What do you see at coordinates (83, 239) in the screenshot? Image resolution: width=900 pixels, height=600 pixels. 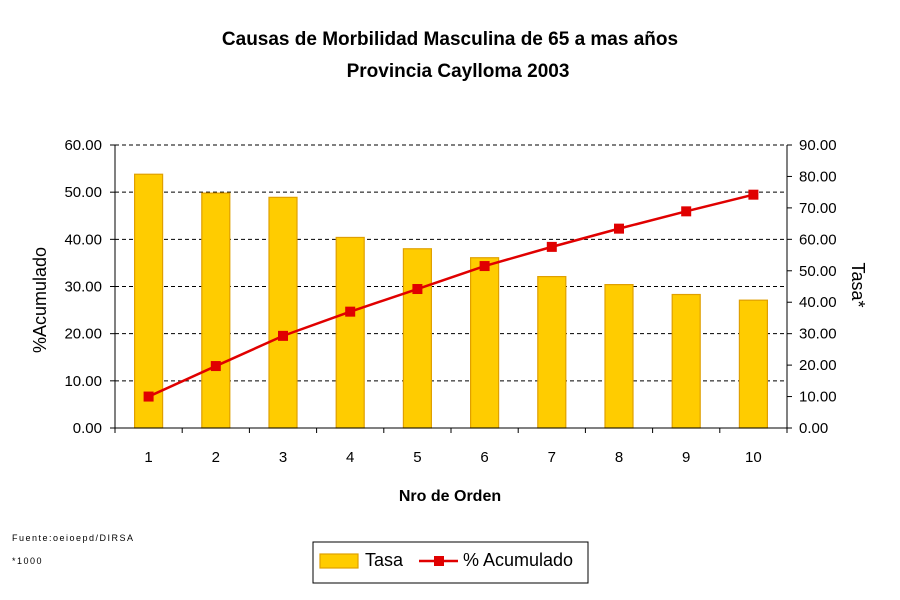 I see `y-left-tick-label: 40.00` at bounding box center [83, 239].